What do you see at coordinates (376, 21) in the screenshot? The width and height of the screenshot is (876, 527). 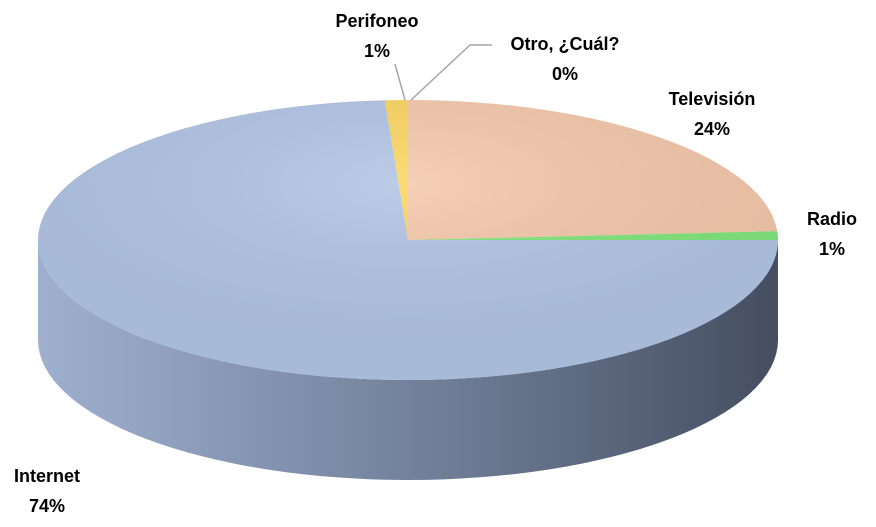 I see `slice-label: Perifoneo` at bounding box center [376, 21].